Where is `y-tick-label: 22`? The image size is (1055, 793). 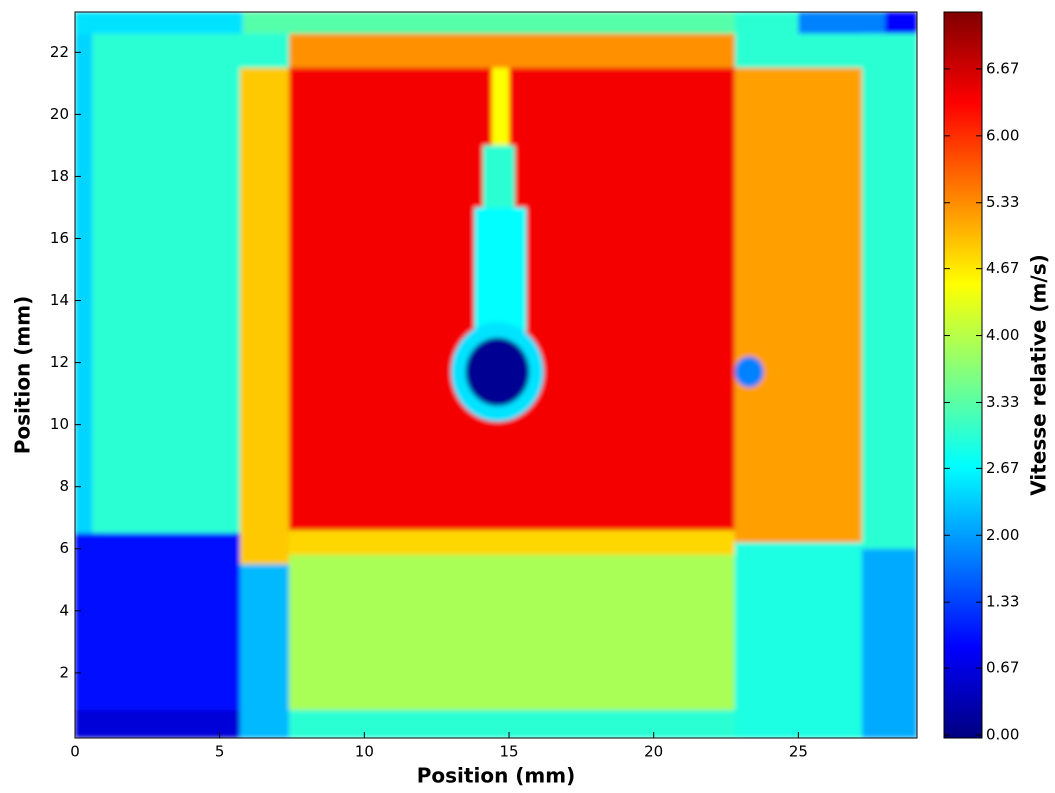 y-tick-label: 22 is located at coordinates (59, 52).